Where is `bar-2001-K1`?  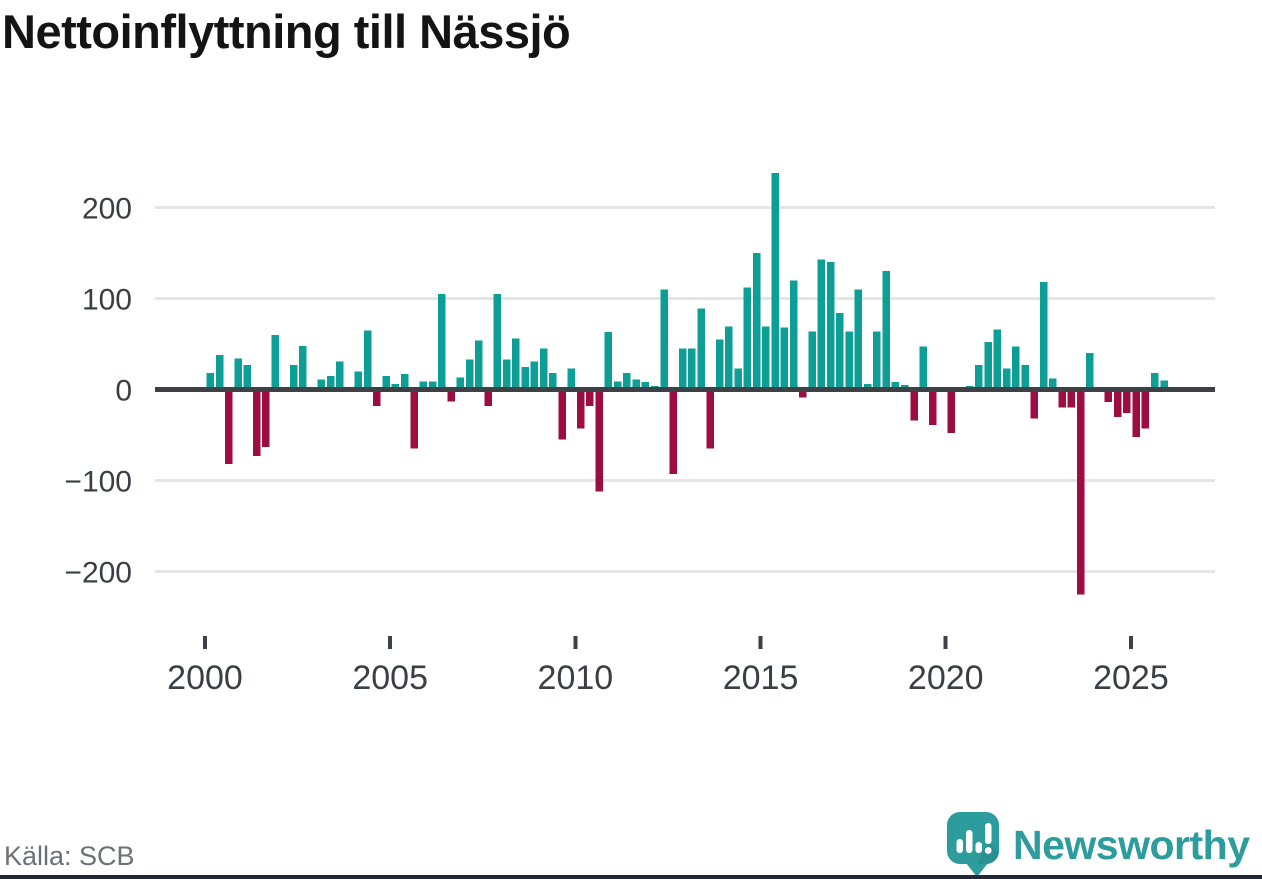 bar-2001-K1 is located at coordinates (247, 377).